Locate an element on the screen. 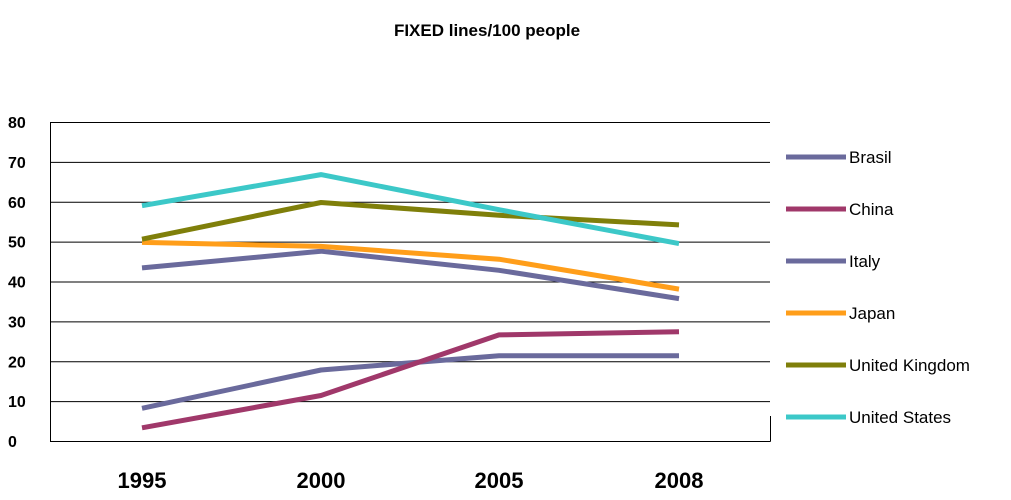  series-line-italy is located at coordinates (410, 275).